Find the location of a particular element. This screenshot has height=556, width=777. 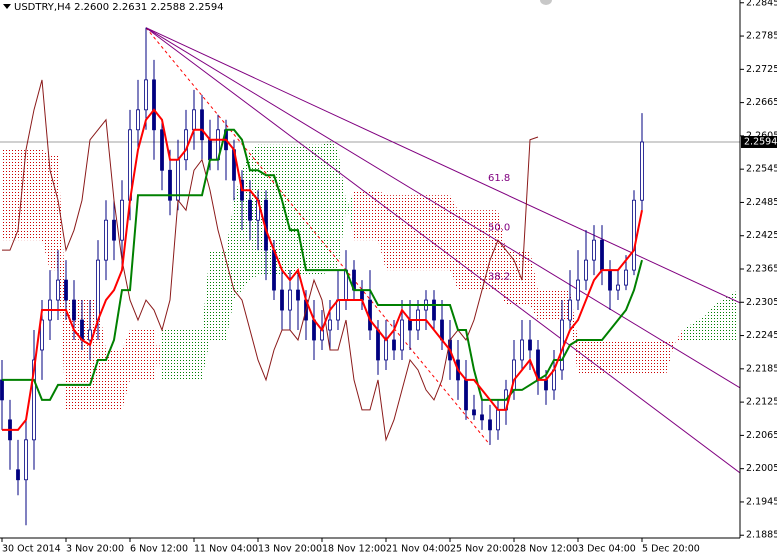

x-tick-label: 30 Oct 2014 is located at coordinates (31, 549).